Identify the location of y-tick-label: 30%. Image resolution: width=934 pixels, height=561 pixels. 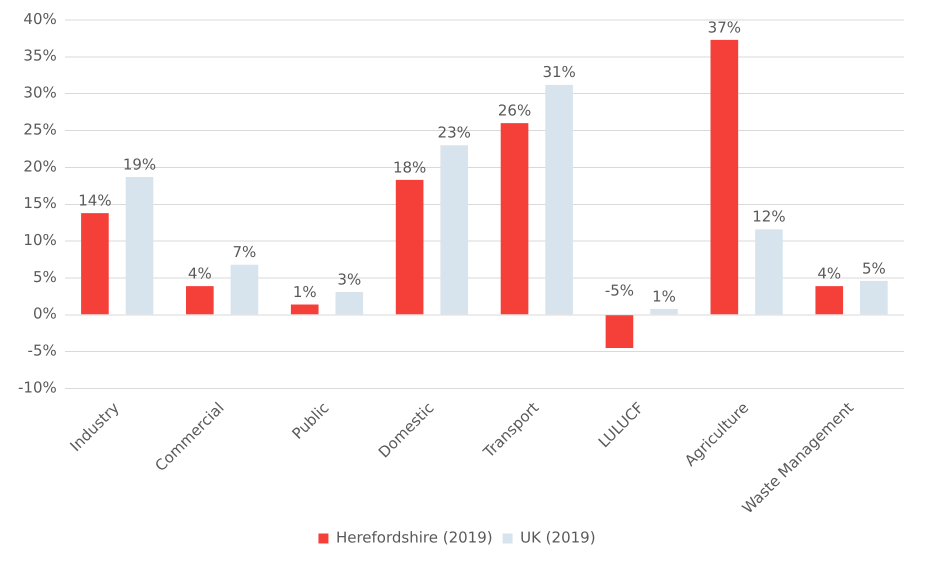
(40, 93).